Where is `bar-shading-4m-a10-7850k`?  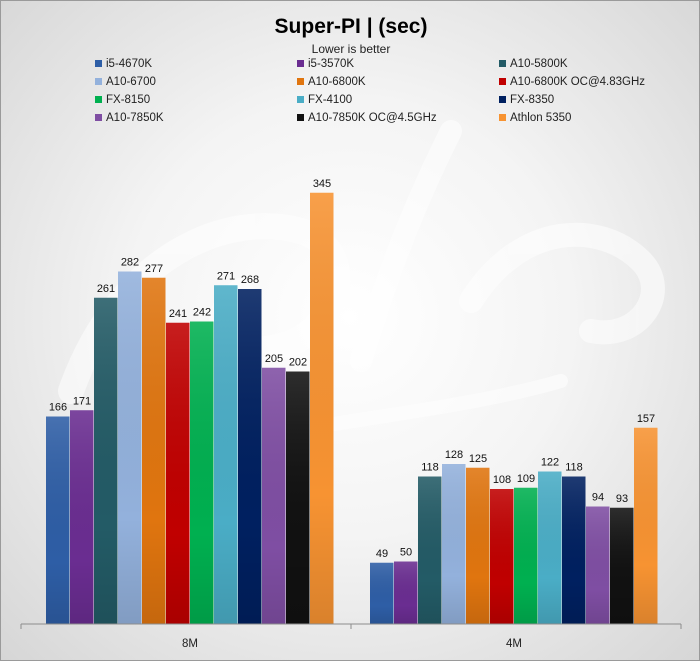
bar-shading-4m-a10-7850k is located at coordinates (598, 565).